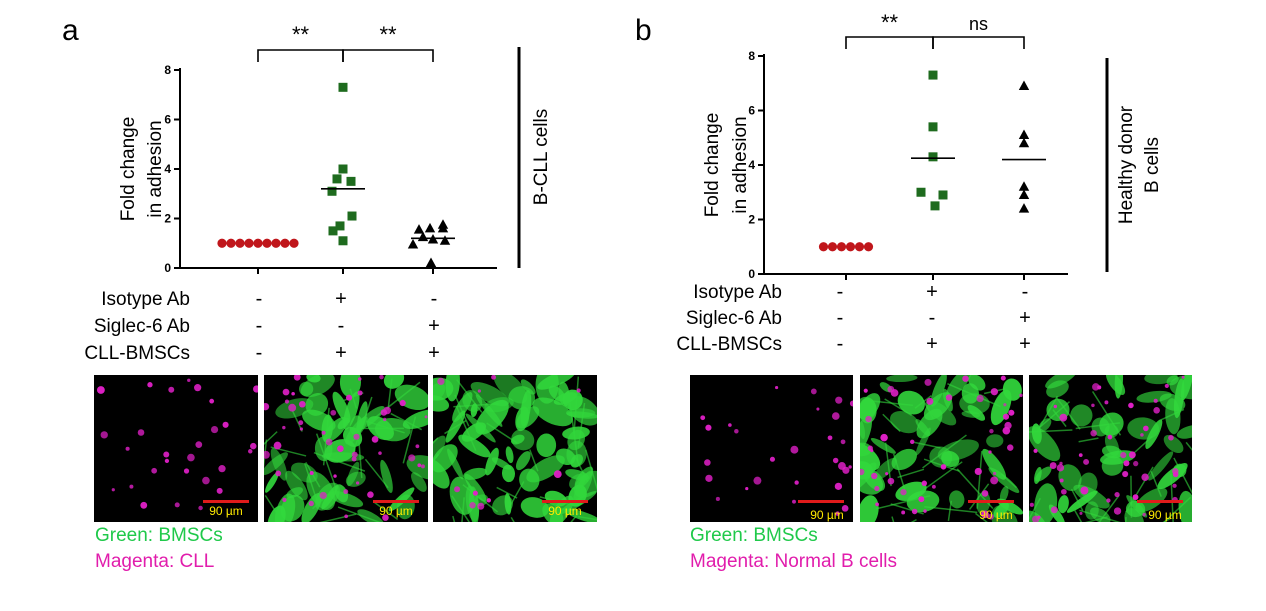  Describe the element at coordinates (541, 157) in the screenshot. I see `side-label: B-CLL cells` at that location.